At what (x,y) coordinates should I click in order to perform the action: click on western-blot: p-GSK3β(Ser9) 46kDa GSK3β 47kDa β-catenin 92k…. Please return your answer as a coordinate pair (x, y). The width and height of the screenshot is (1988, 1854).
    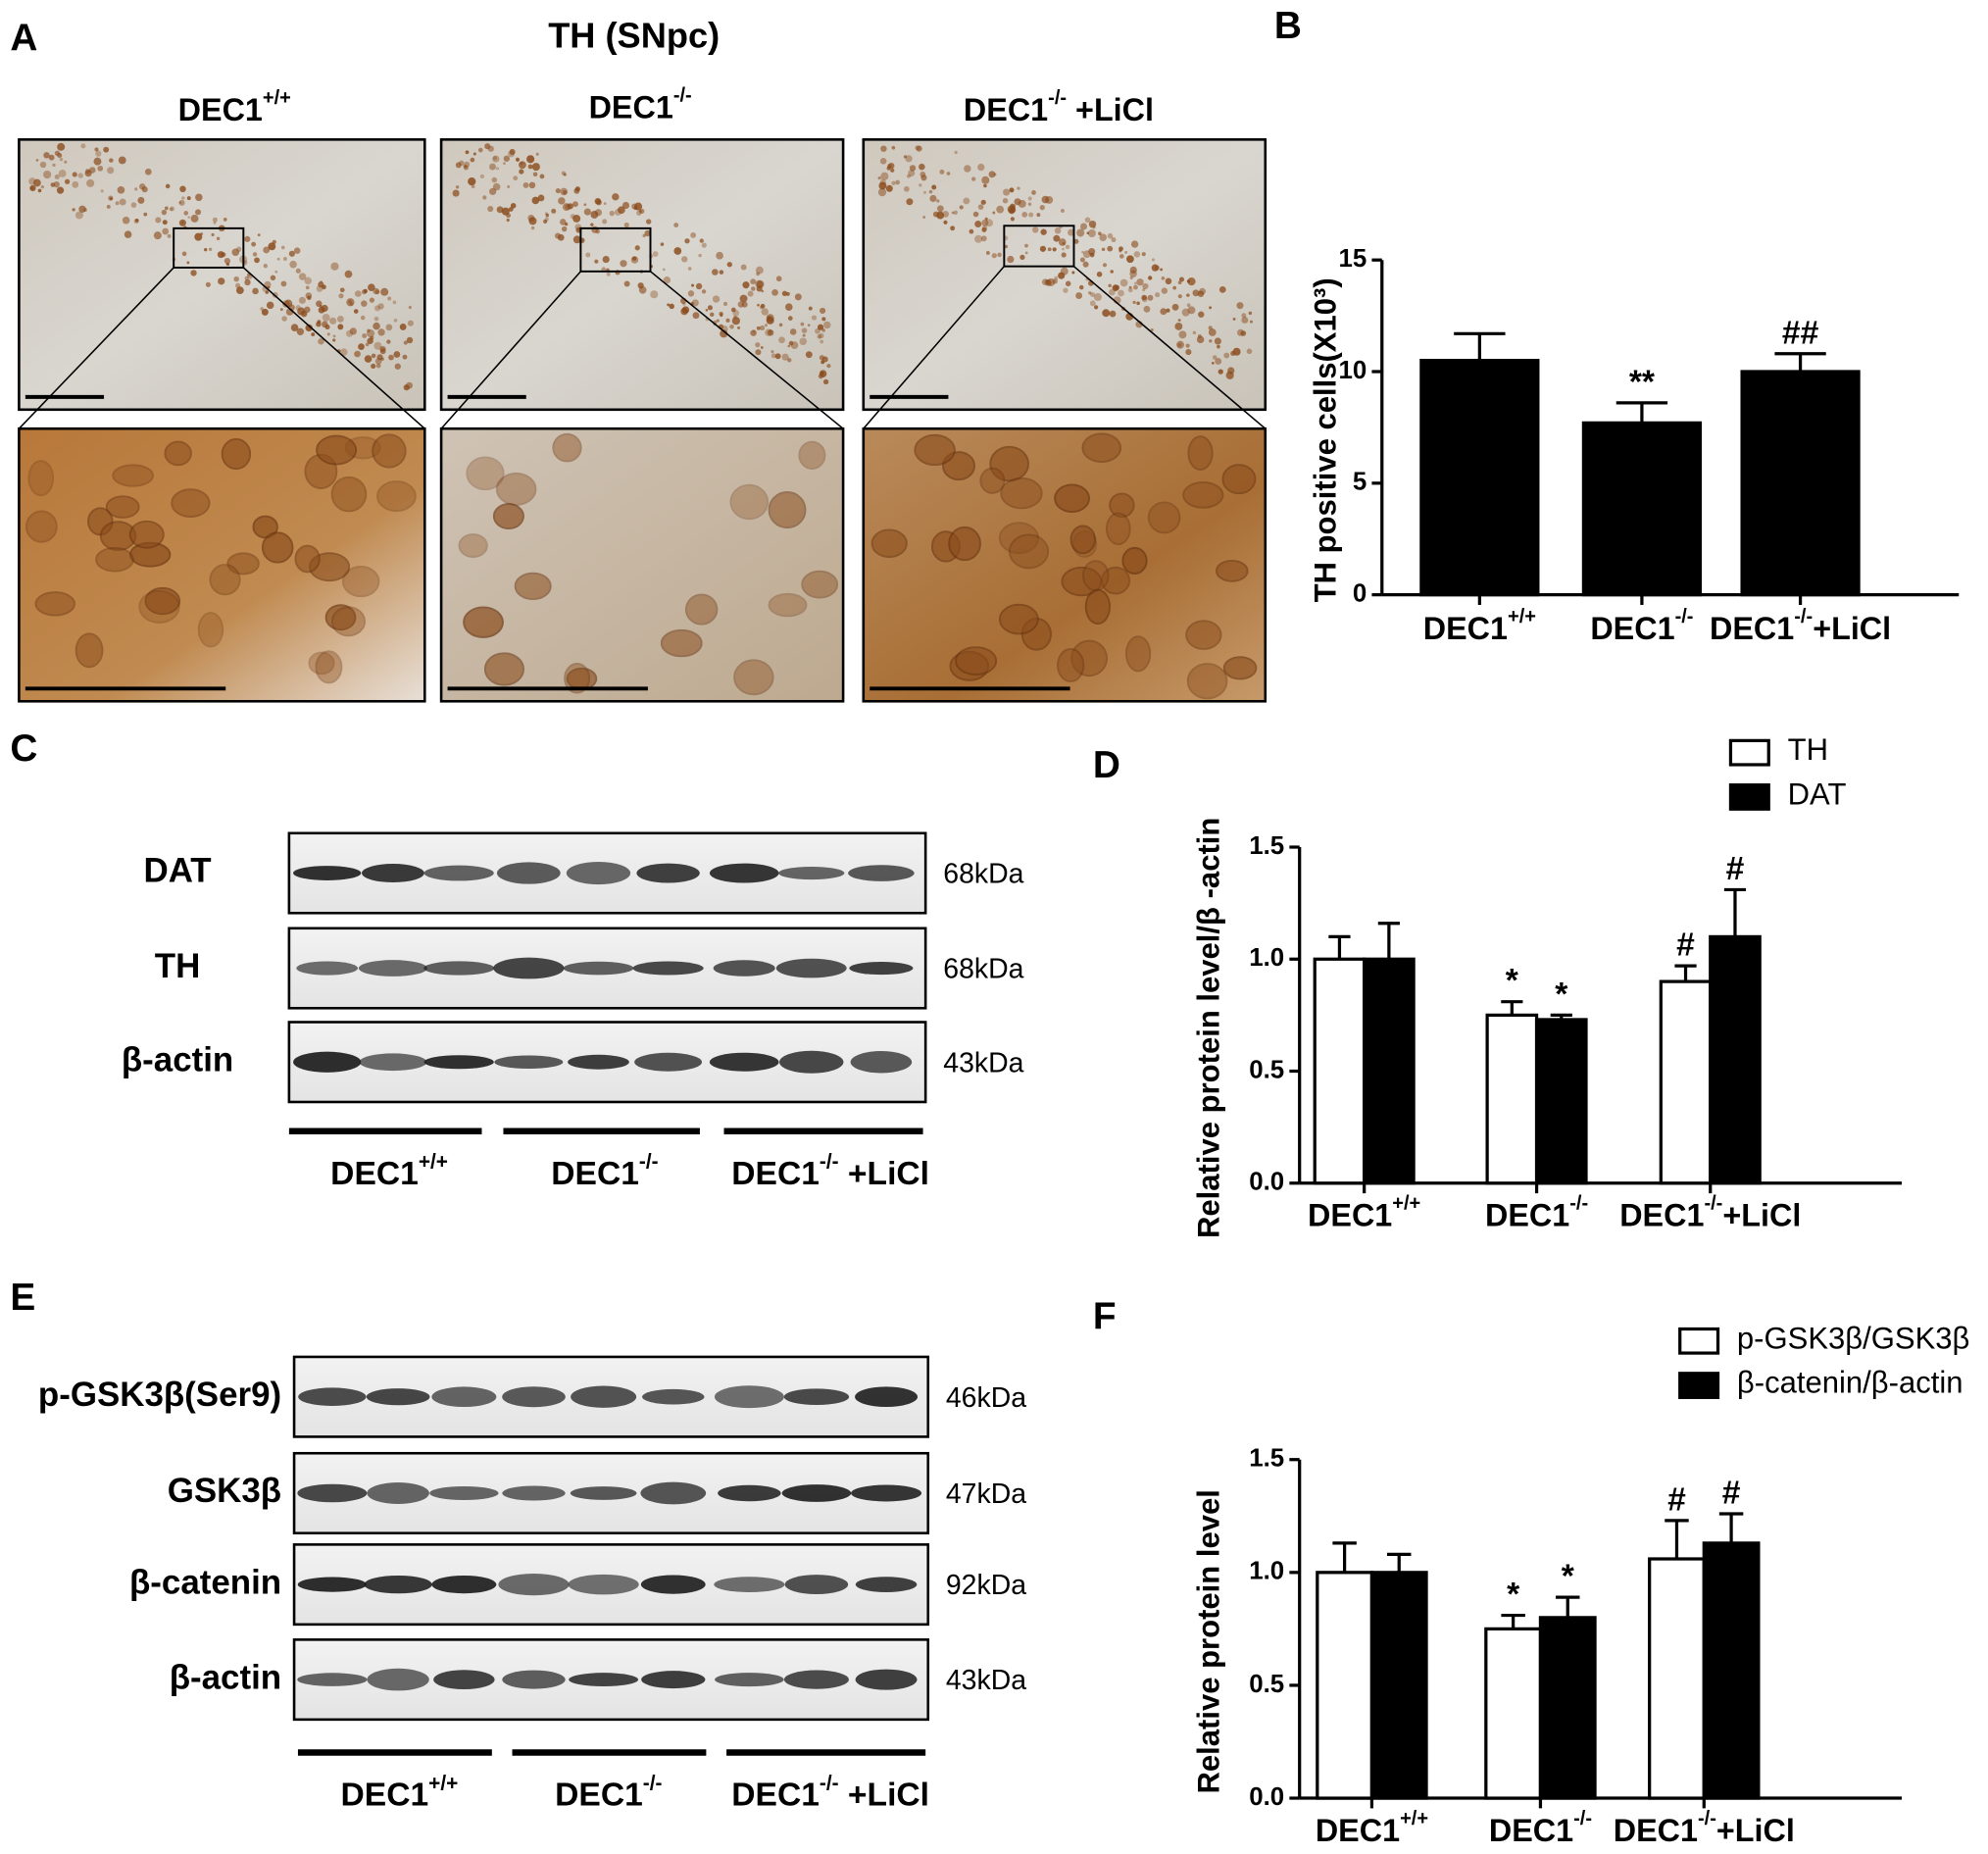
    Looking at the image, I should click on (532, 1584).